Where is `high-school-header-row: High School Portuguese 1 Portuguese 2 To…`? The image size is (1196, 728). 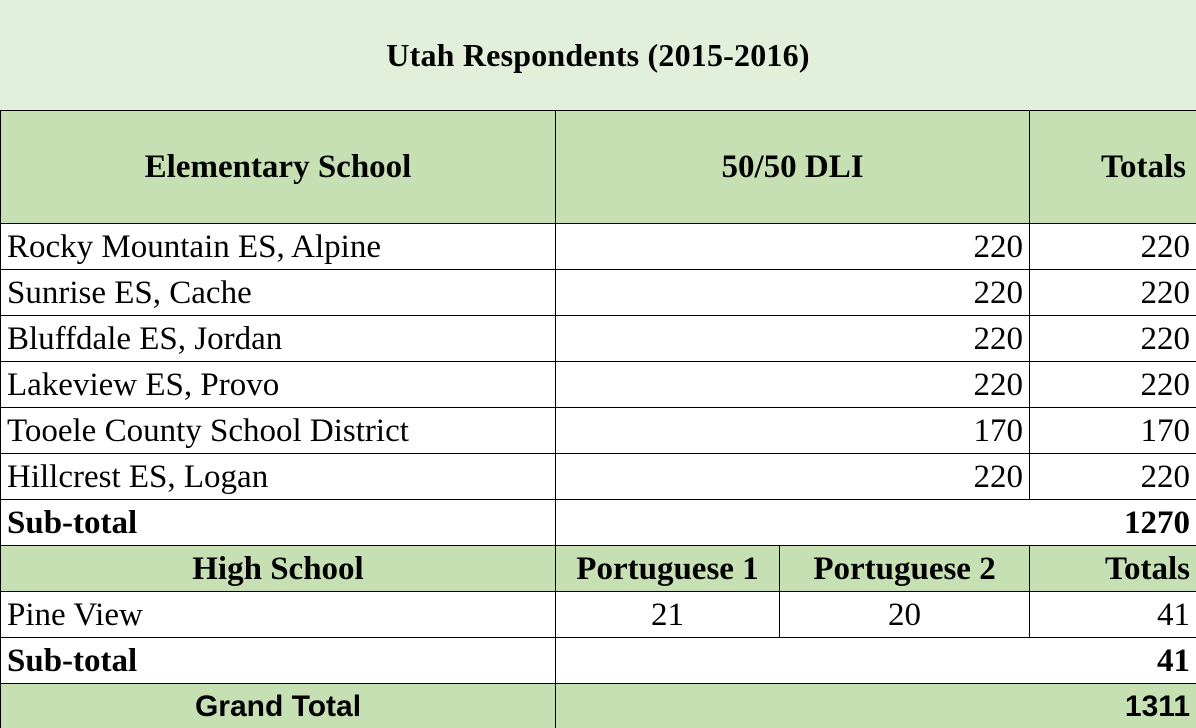 high-school-header-row: High School Portuguese 1 Portuguese 2 To… is located at coordinates (598, 568).